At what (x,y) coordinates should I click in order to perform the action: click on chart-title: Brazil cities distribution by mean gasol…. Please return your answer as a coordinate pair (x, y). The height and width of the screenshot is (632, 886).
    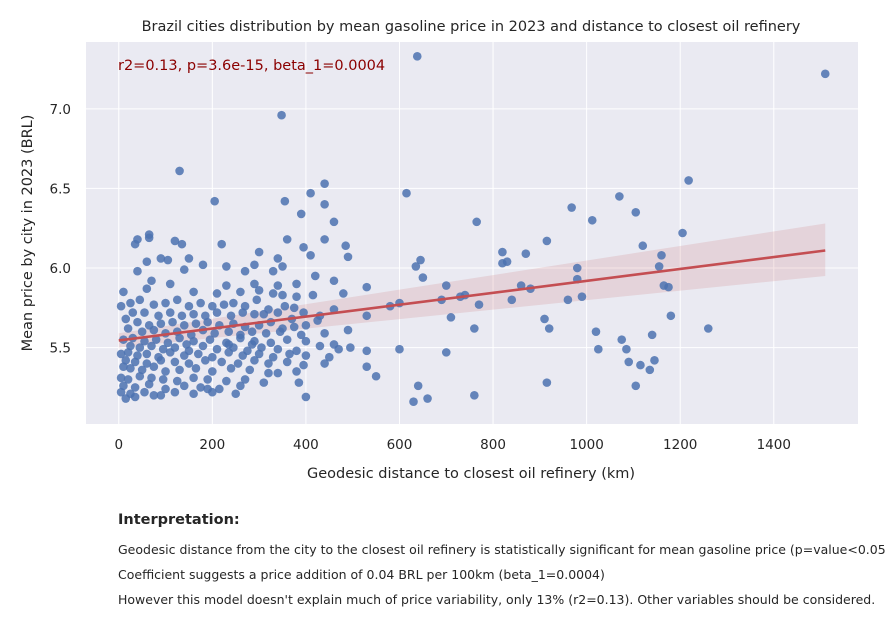
    Looking at the image, I should click on (471, 27).